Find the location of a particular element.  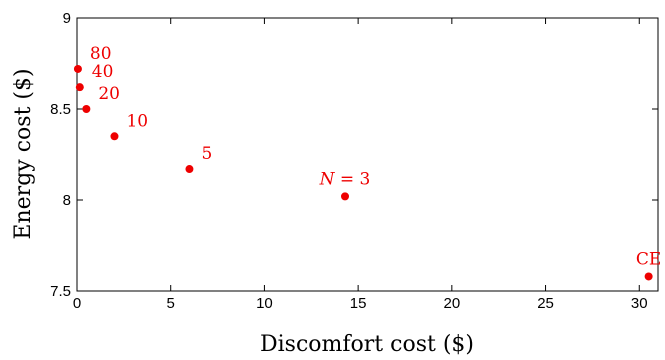

x-tick-label: 5 is located at coordinates (171, 303).